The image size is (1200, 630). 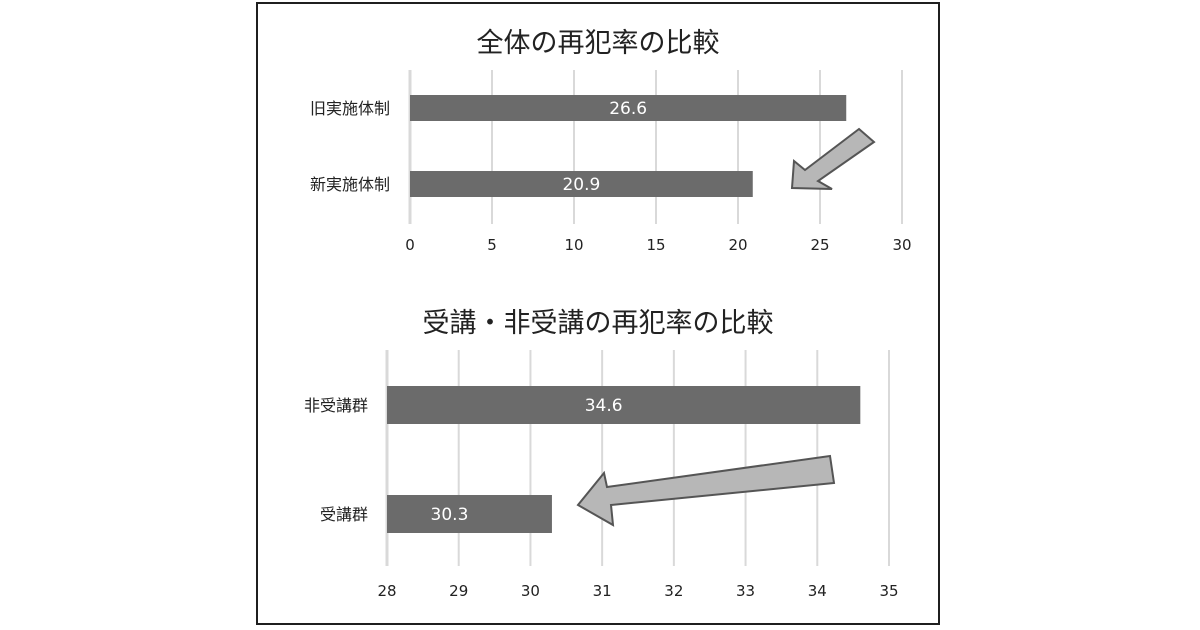 What do you see at coordinates (737, 245) in the screenshot?
I see `x-tick-label: 20` at bounding box center [737, 245].